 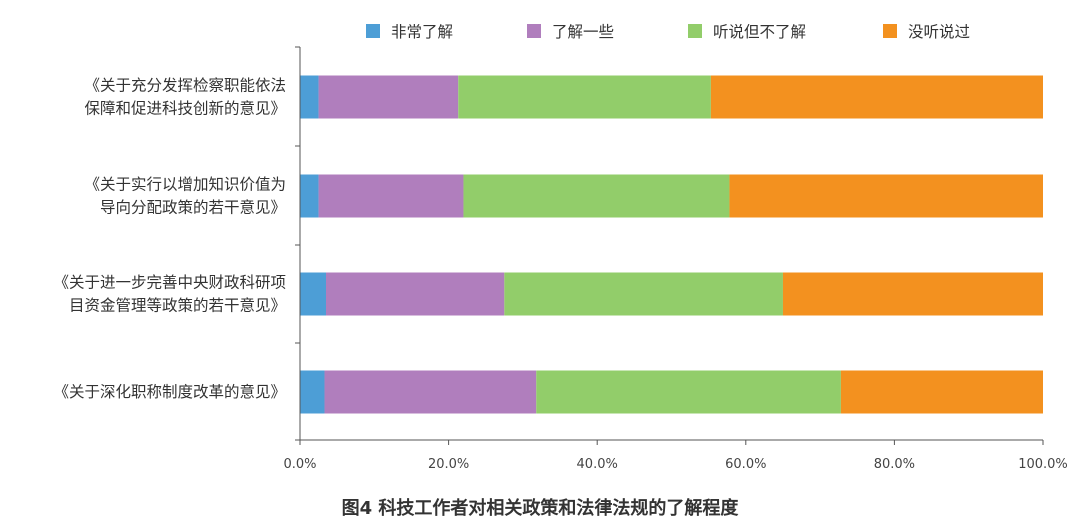 What do you see at coordinates (169, 391) in the screenshot?
I see `category-label-3-0: 《关于深化职称制度改革的意见》` at bounding box center [169, 391].